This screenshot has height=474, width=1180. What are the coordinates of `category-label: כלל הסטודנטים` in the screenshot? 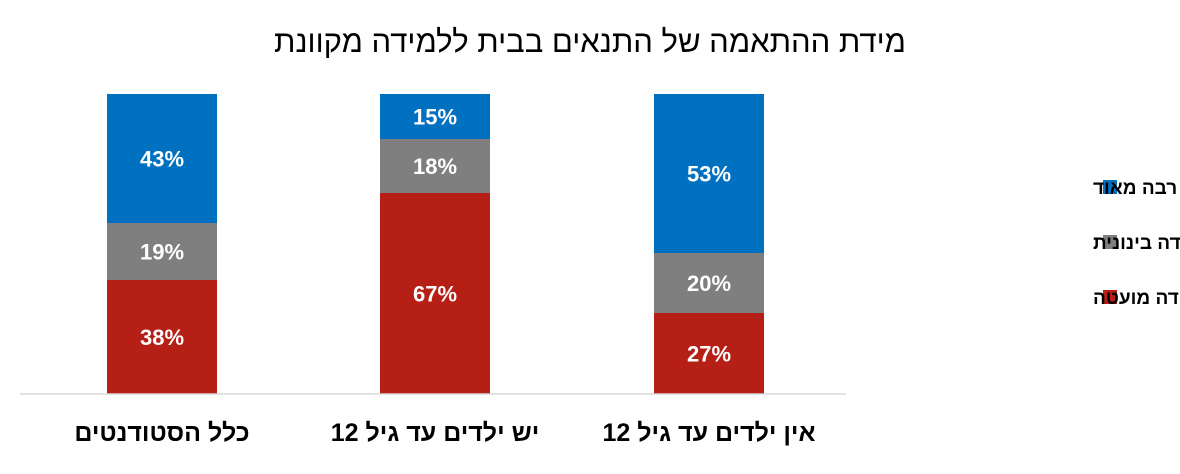 It's located at (161, 433).